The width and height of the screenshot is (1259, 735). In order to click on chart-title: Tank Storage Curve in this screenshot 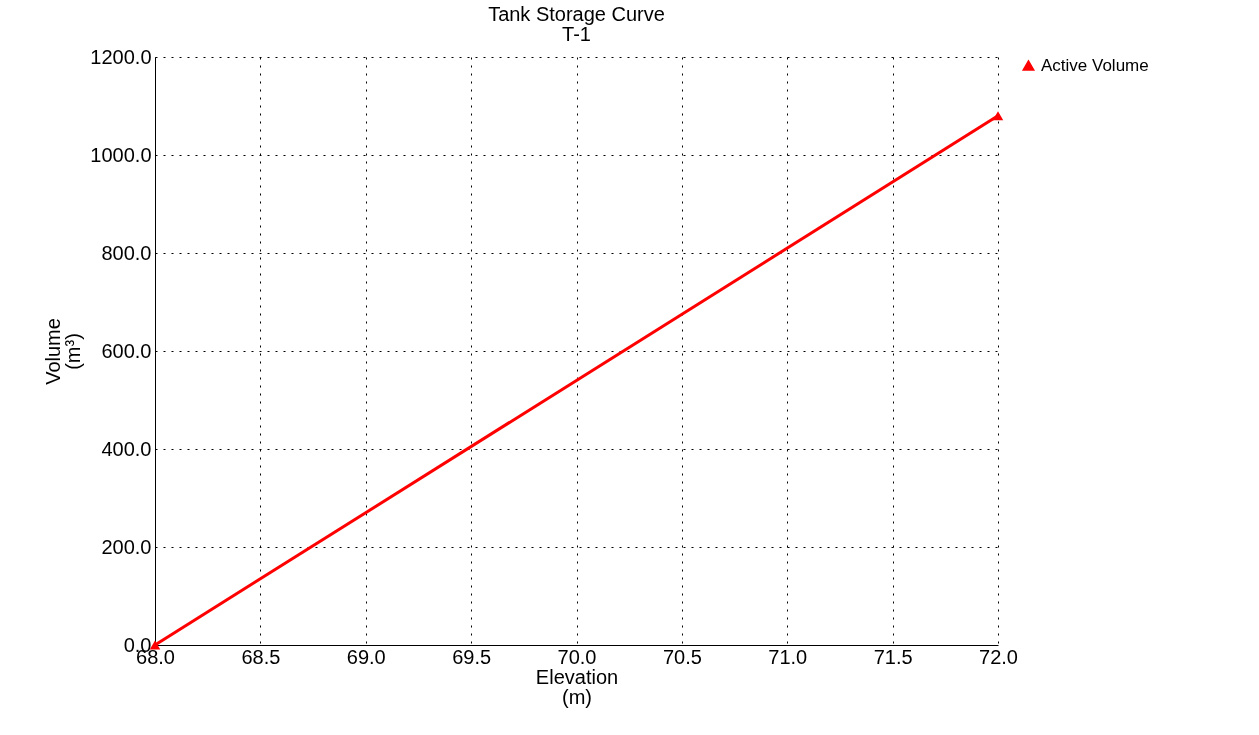, I will do `click(576, 14)`.